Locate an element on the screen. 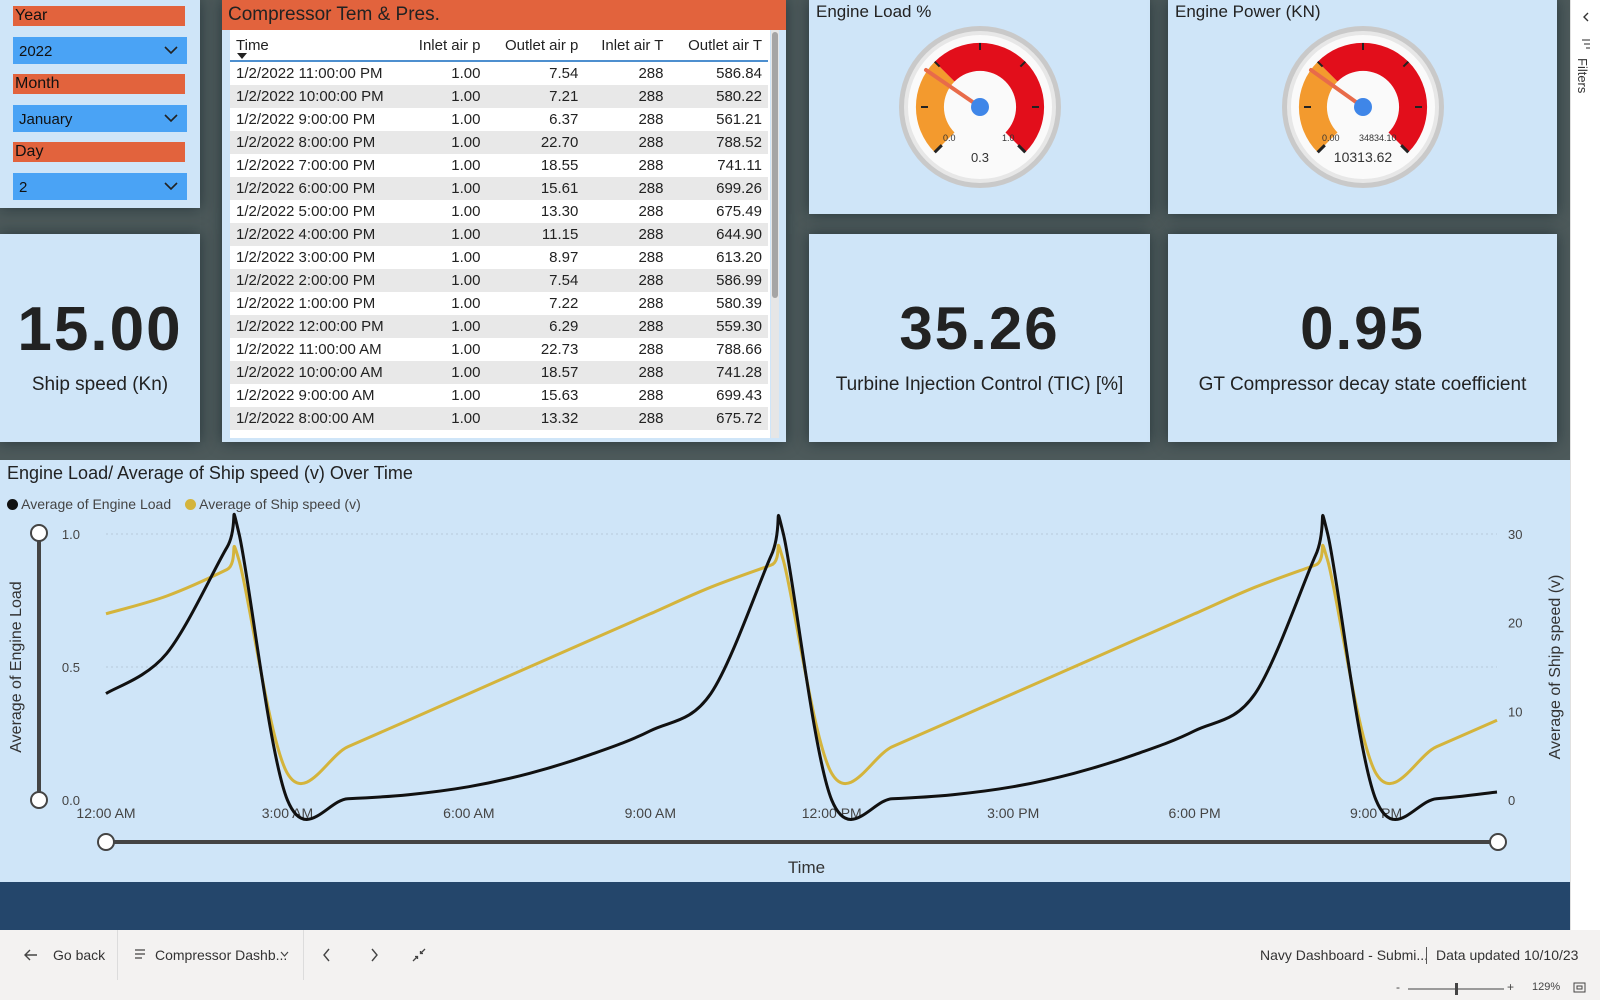 The height and width of the screenshot is (1000, 1600). zoom-slider is located at coordinates (1456, 989).